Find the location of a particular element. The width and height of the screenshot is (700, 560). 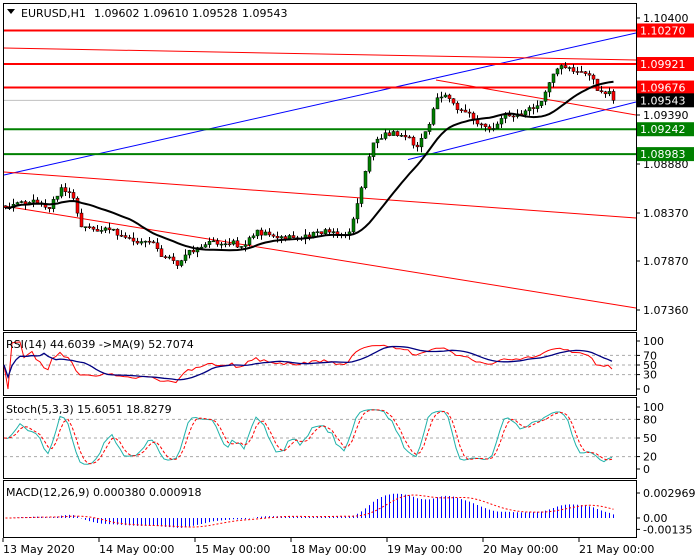

macd-layer is located at coordinates (309, 510).